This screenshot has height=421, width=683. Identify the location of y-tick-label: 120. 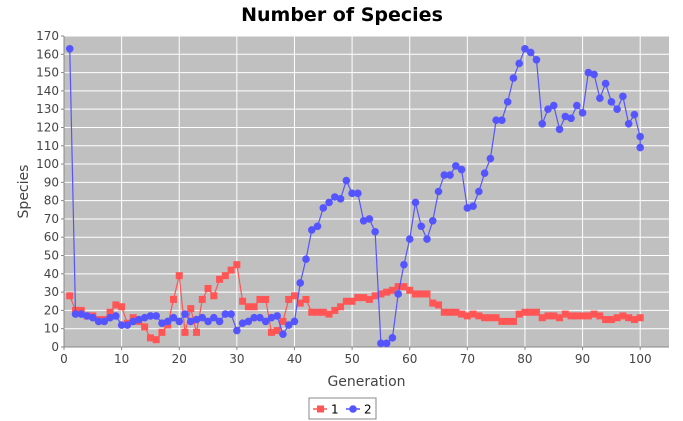
(47, 127).